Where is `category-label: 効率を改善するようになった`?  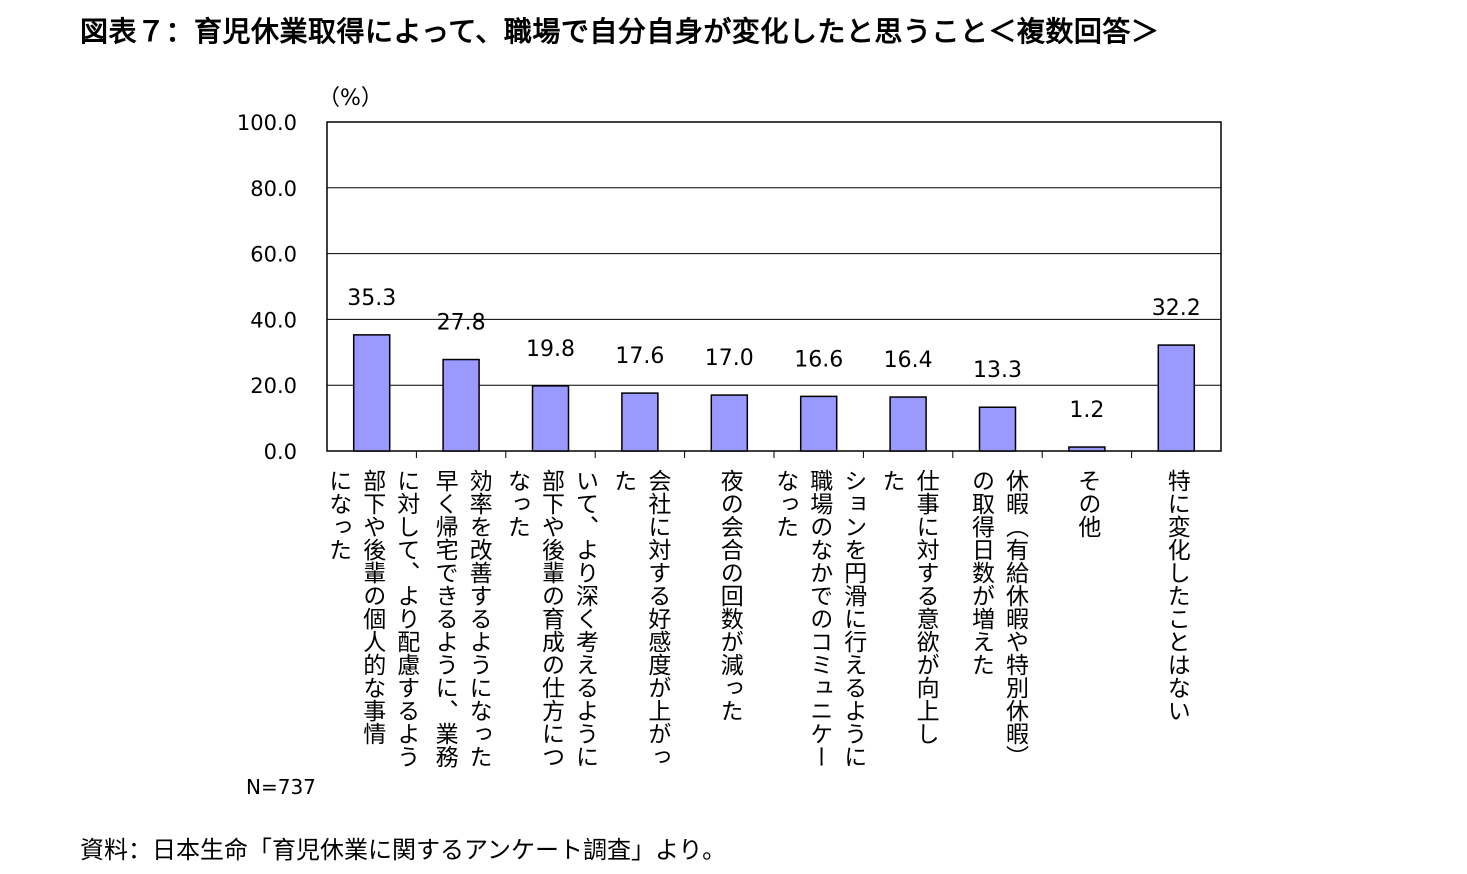
category-label: 効率を改善するようになった is located at coordinates (478, 618).